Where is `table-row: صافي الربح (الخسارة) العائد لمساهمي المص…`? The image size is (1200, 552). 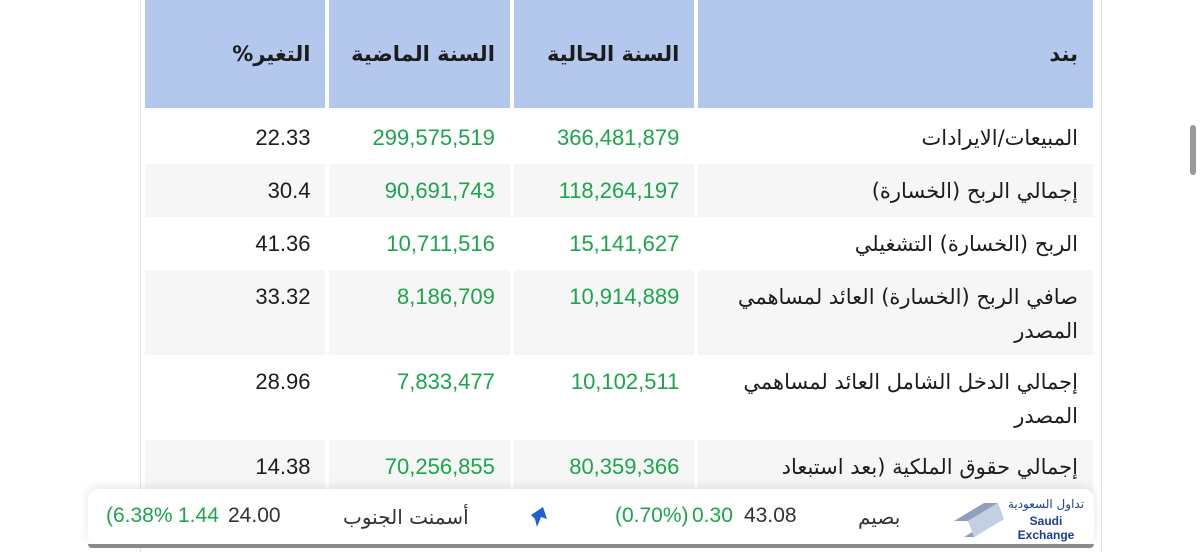
table-row: صافي الربح (الخسارة) العائد لمساهمي المص… is located at coordinates (619, 312).